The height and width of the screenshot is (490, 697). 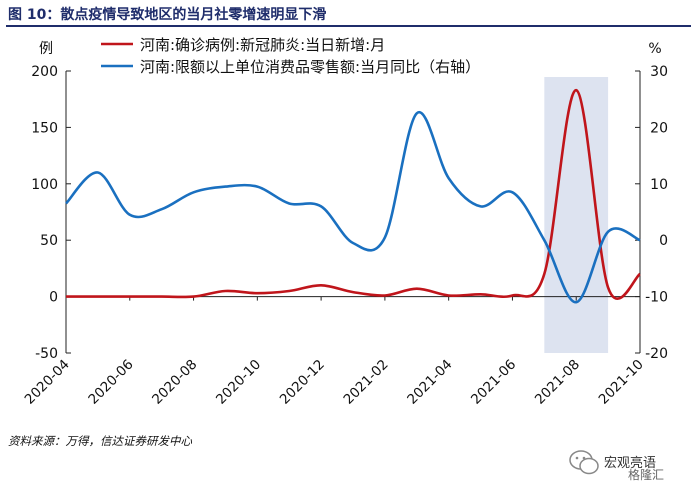 I want to click on right-tick-label: -20, so click(x=656, y=354).